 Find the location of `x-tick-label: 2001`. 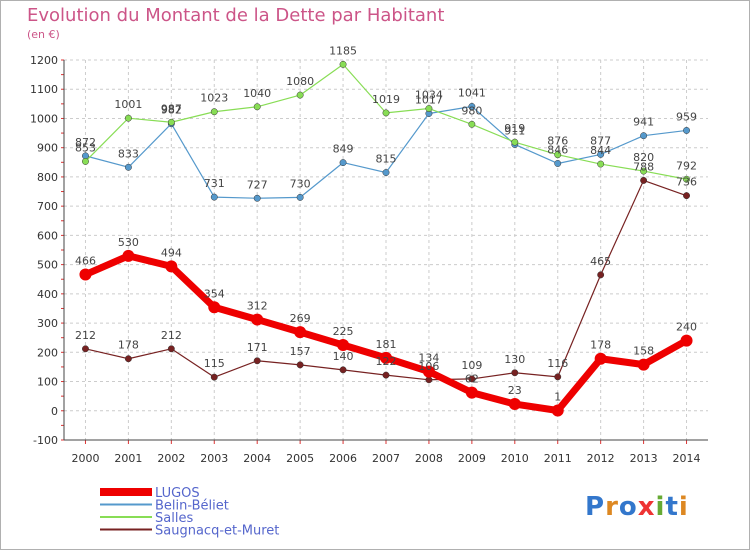

x-tick-label: 2001 is located at coordinates (128, 458).